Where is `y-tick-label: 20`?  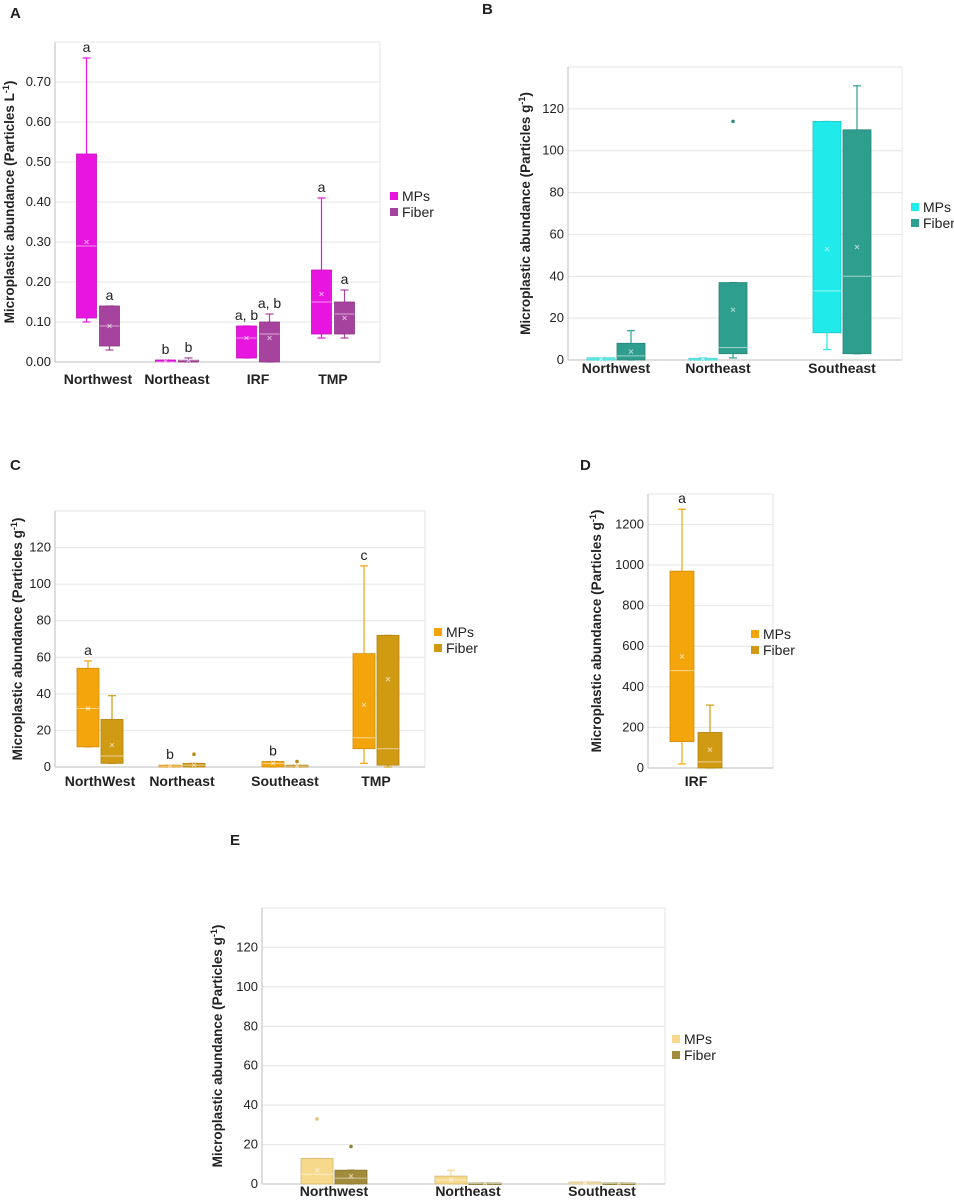 y-tick-label: 20 is located at coordinates (44, 729).